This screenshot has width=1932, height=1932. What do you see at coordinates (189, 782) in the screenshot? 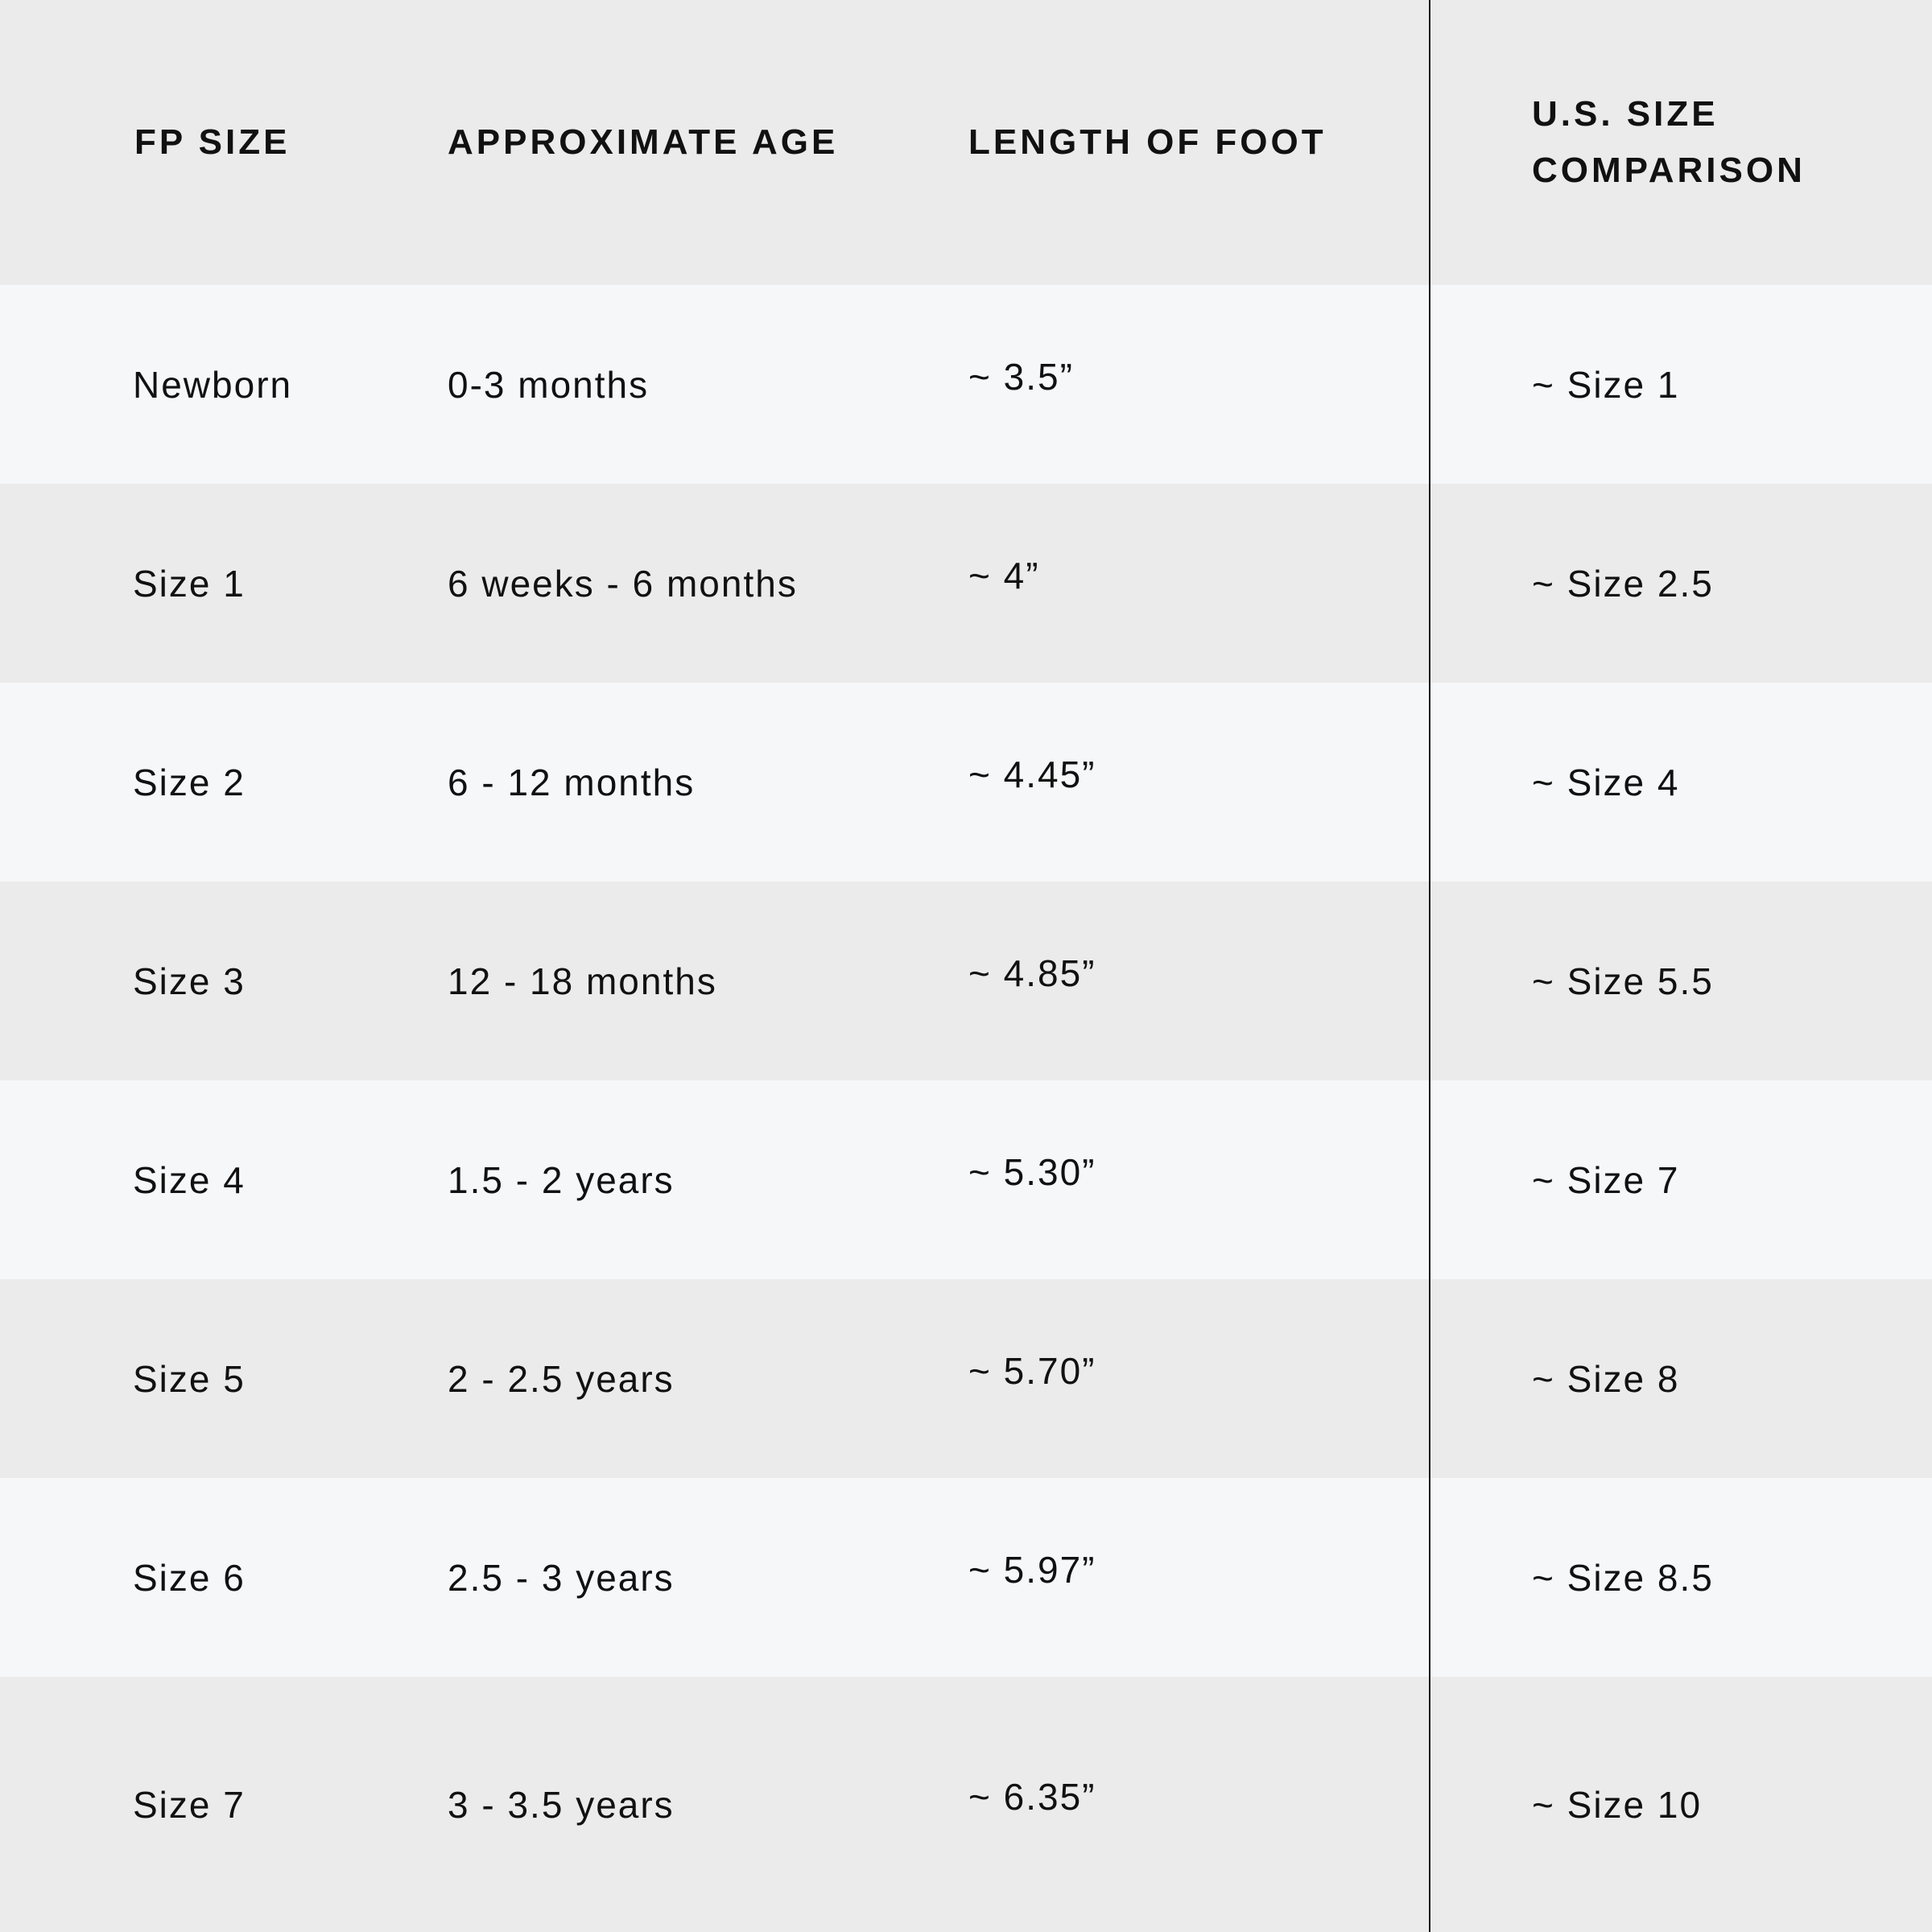
I see `cell-fp-size: Size 2` at bounding box center [189, 782].